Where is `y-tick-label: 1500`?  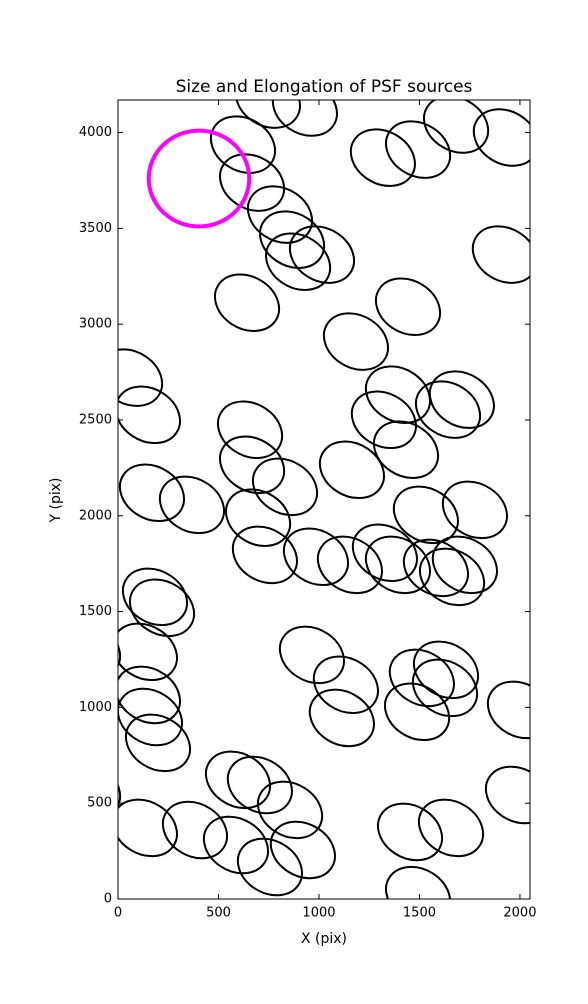
y-tick-label: 1500 is located at coordinates (95, 611).